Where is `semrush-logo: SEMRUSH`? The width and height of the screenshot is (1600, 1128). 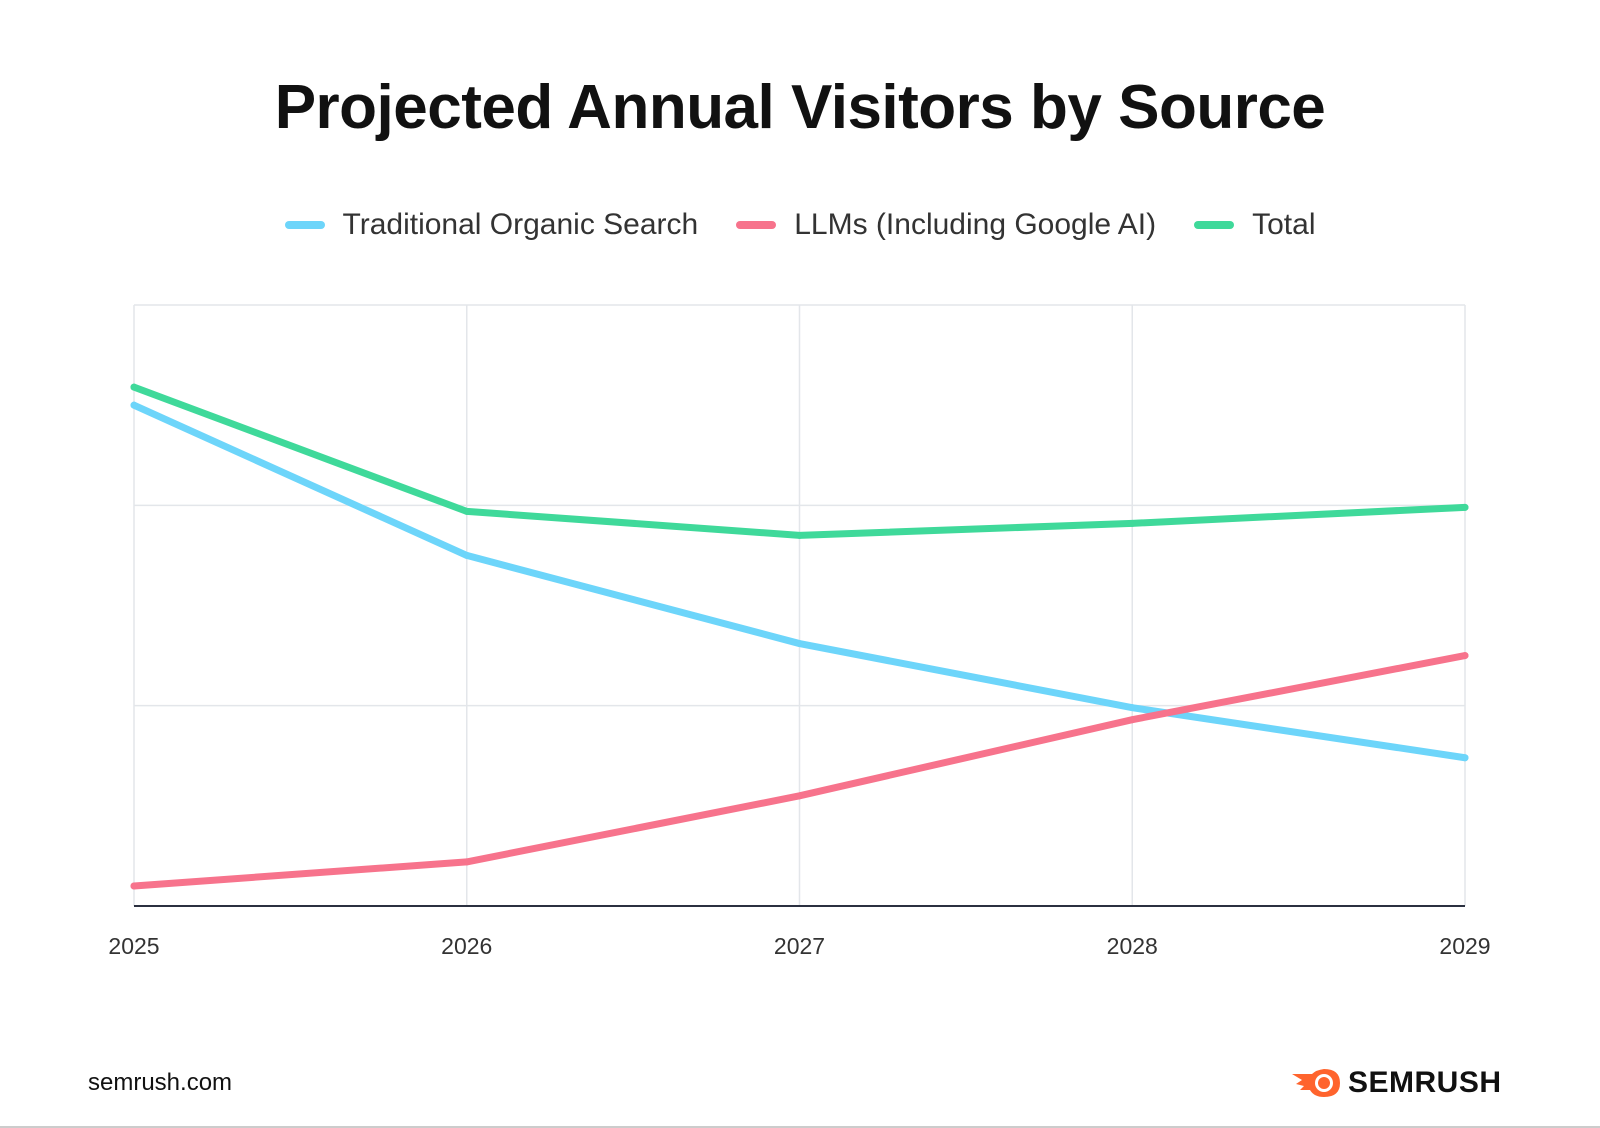
semrush-logo: SEMRUSH is located at coordinates (1396, 1083).